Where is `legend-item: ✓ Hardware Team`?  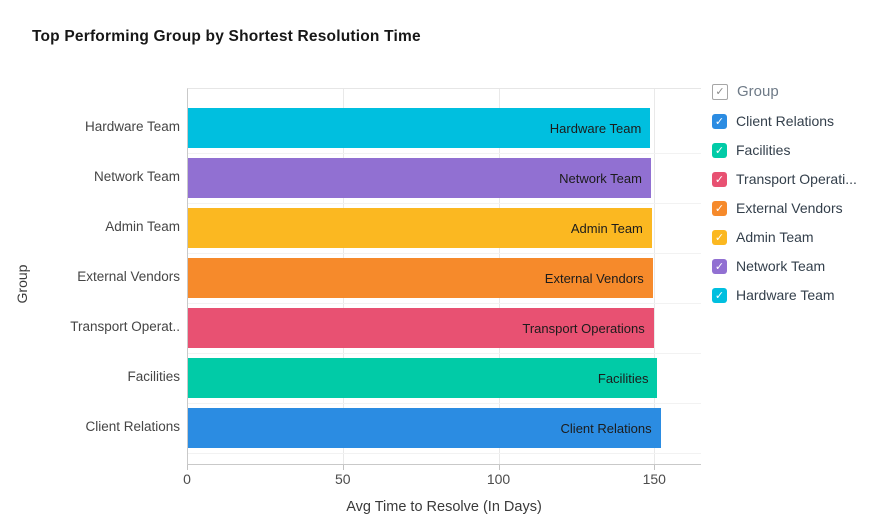 legend-item: ✓ Hardware Team is located at coordinates (784, 295).